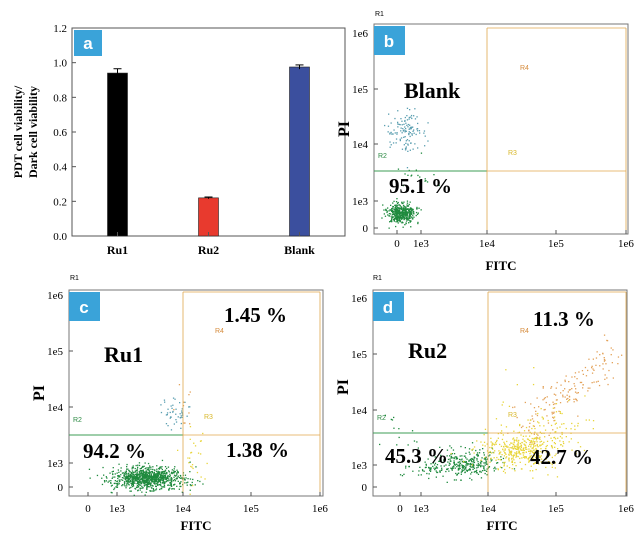 The image size is (638, 541). I want to click on panel-d-gate-name: R1, so click(377, 278).